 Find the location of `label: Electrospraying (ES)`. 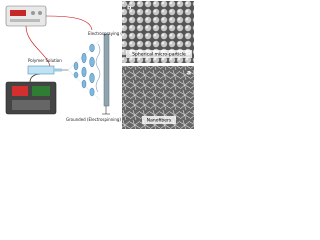

label: Electrospraying (ES) is located at coordinates (108, 33).